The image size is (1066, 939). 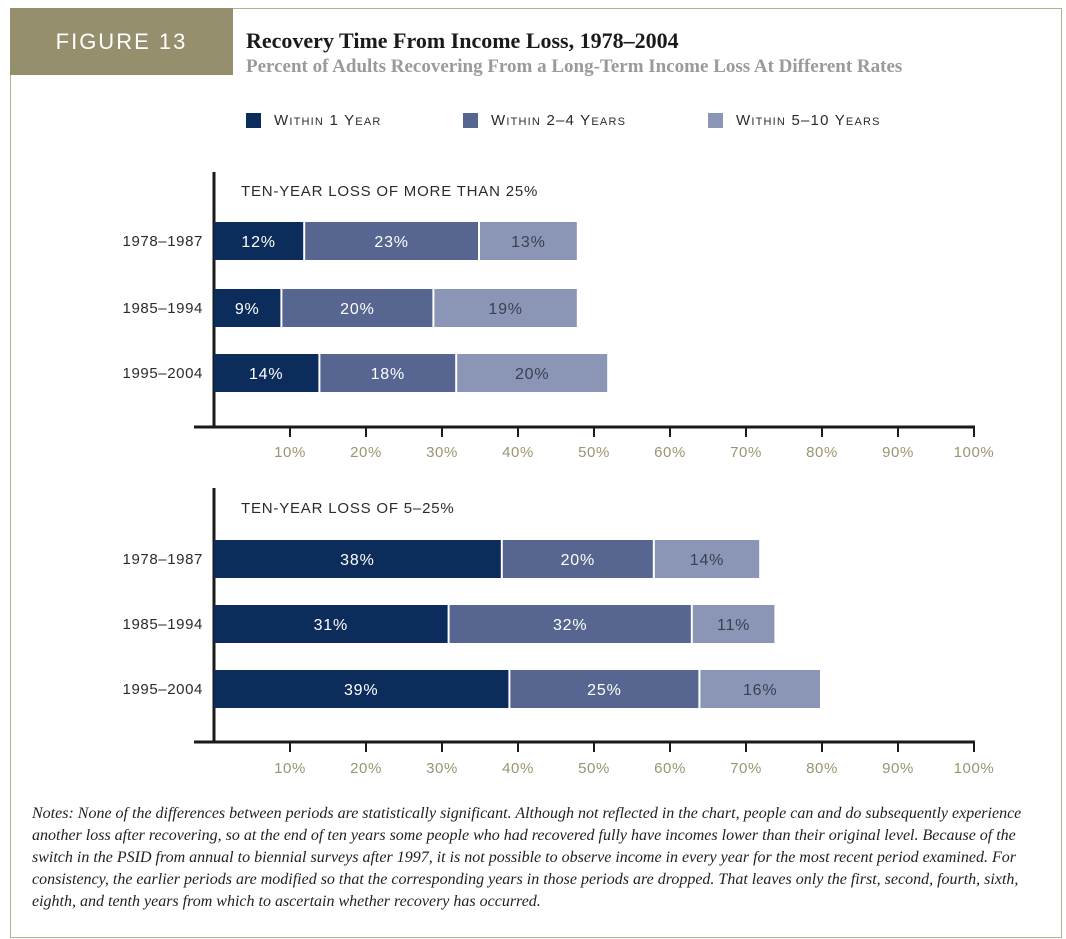 What do you see at coordinates (822, 768) in the screenshot?
I see `panel-2-tick-label: 80%` at bounding box center [822, 768].